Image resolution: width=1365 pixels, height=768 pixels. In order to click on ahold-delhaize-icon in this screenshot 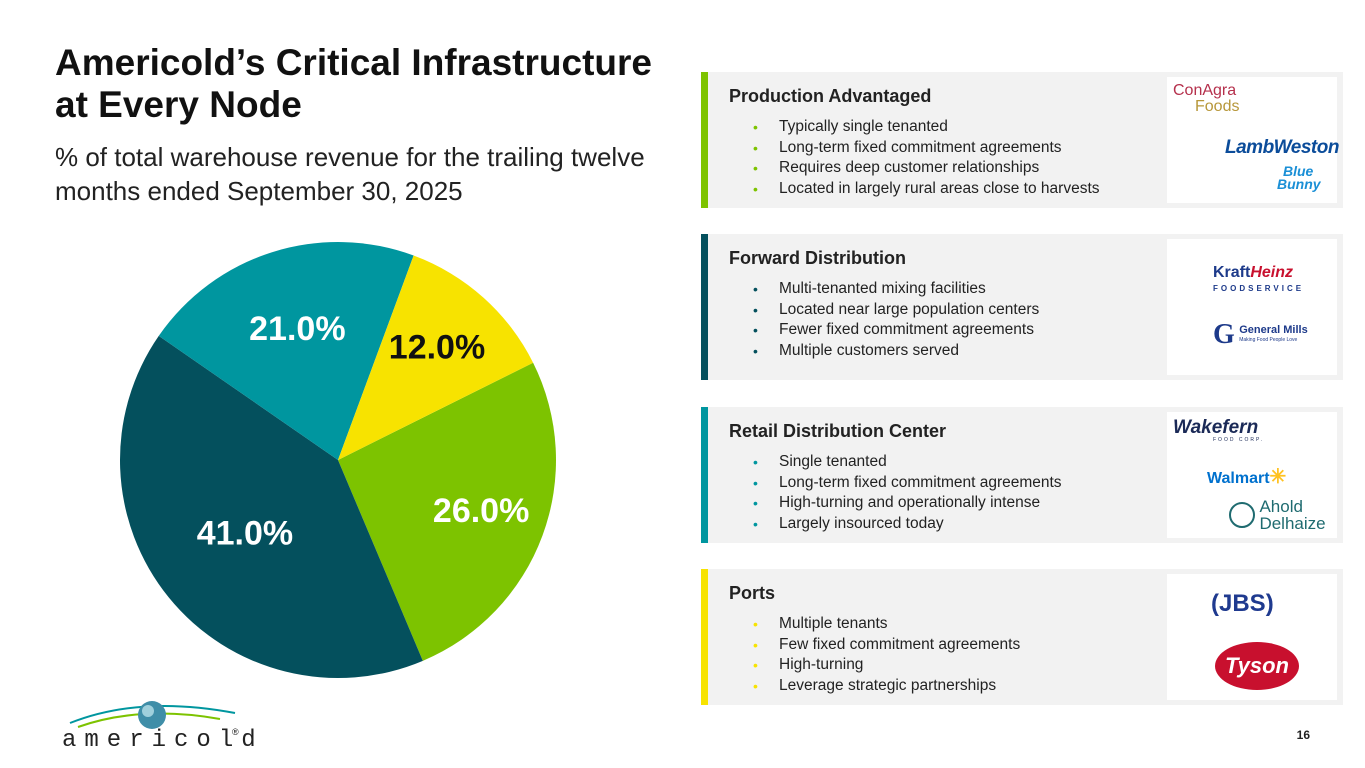, I will do `click(1242, 515)`.